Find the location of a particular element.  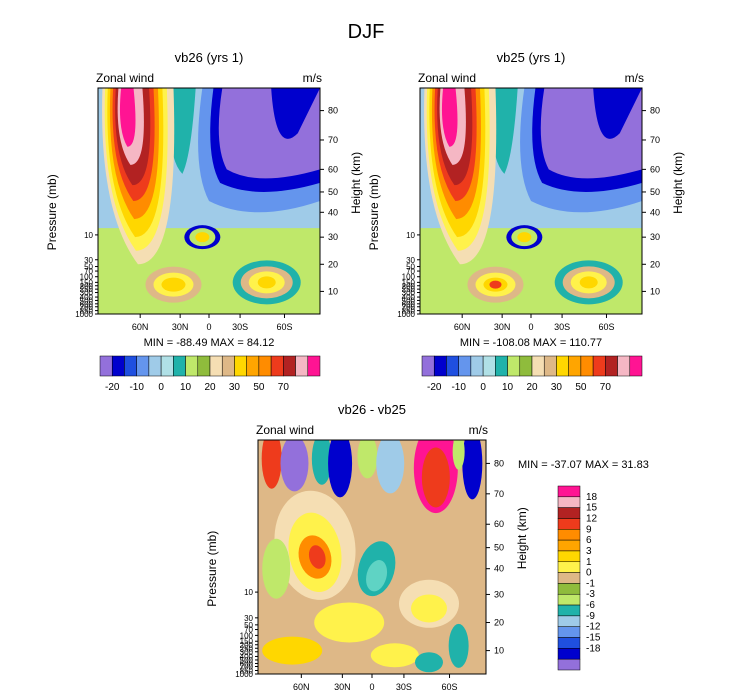

pressure-tick-label: 300 is located at coordinates (247, 652).